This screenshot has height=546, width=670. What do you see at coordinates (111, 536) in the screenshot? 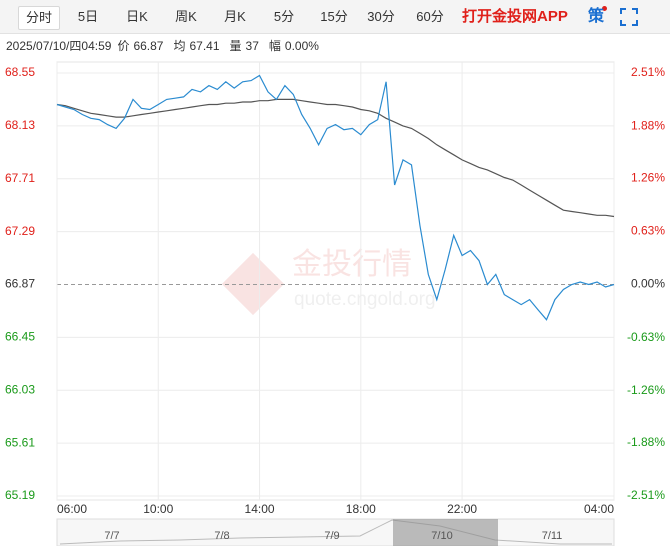
I see `navigator-date: 7/7` at bounding box center [111, 536].